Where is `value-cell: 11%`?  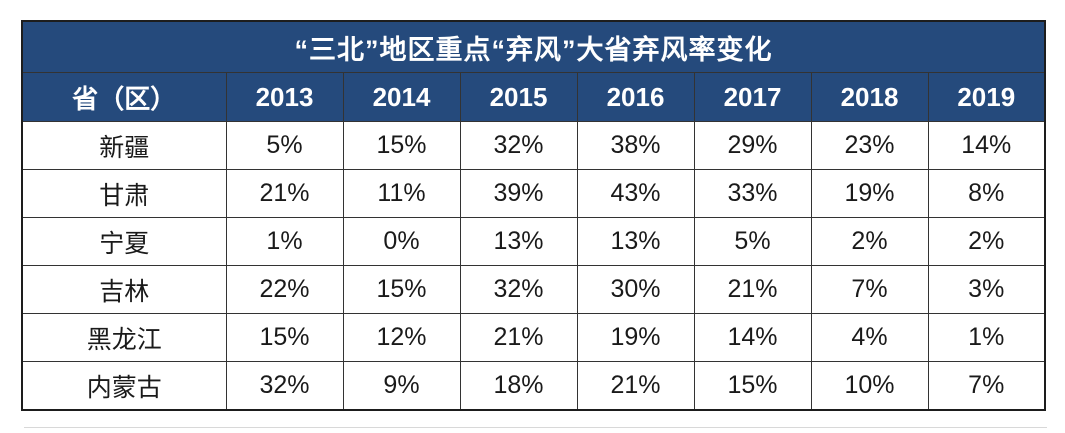
value-cell: 11% is located at coordinates (401, 193).